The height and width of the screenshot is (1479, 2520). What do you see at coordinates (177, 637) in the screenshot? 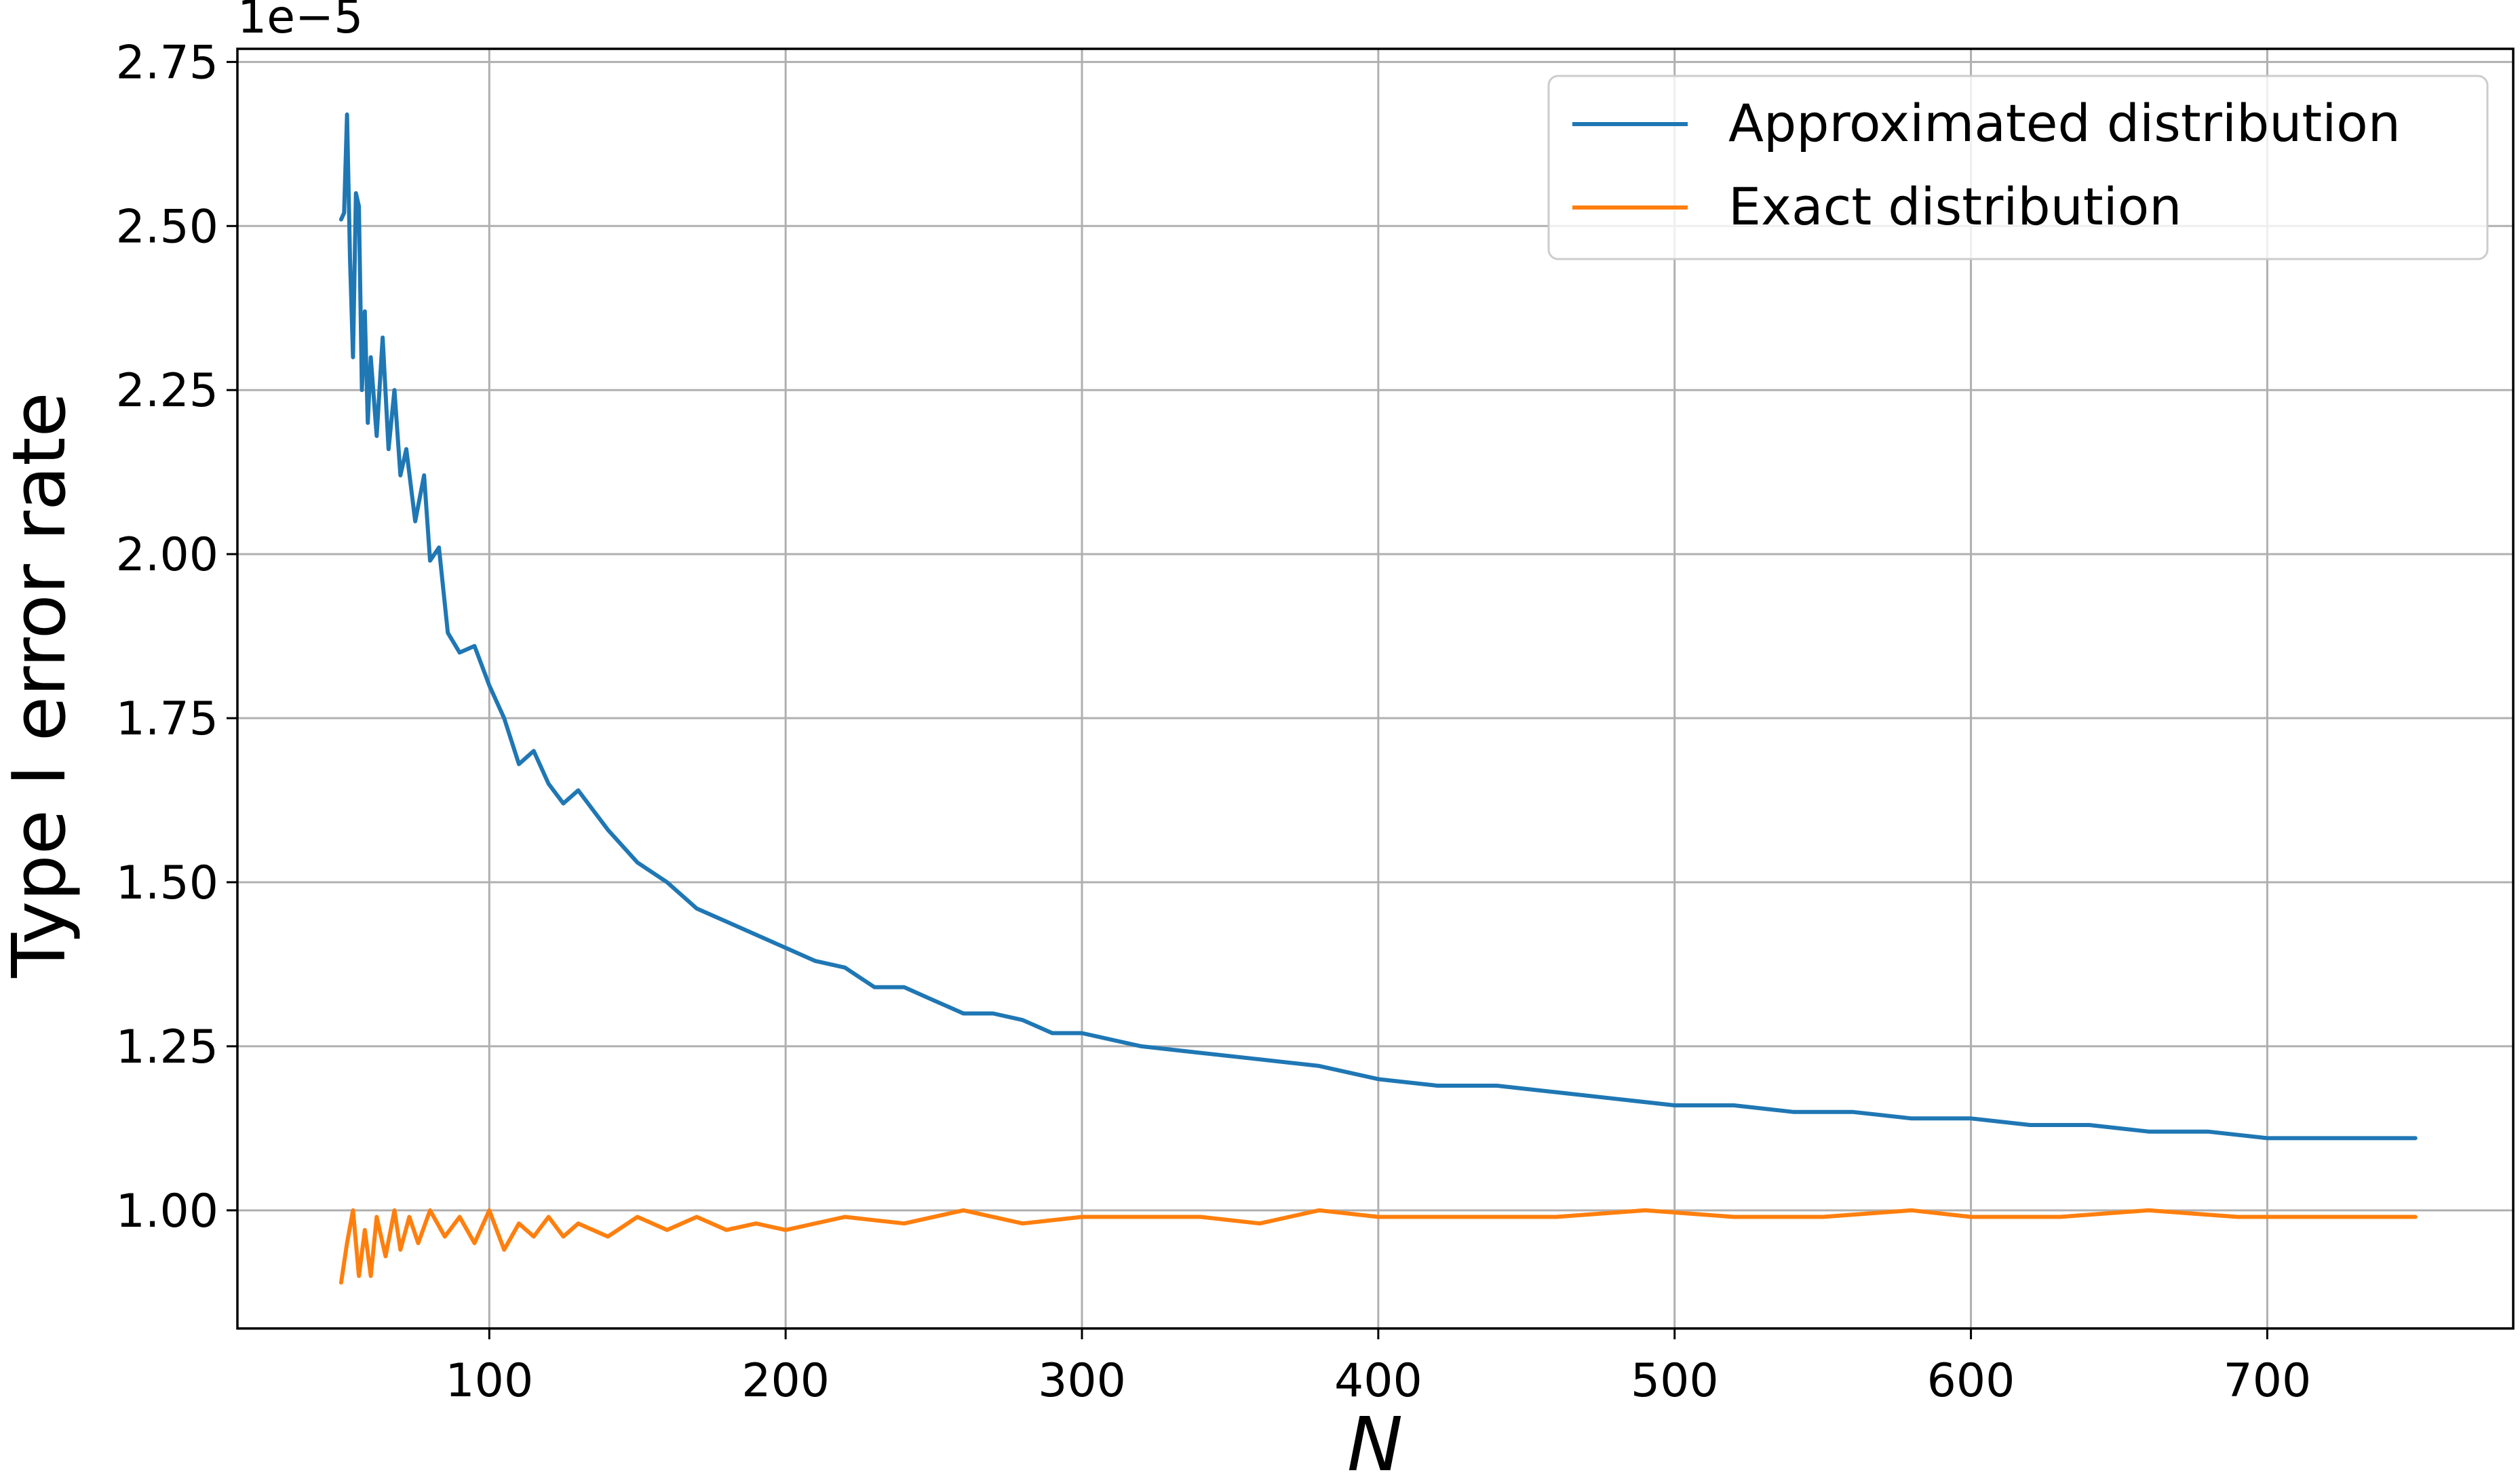
I see `y-axis-ticks: 1.00 1.25 1.50 1.75 2.00 2.25 2.50 2.75` at bounding box center [177, 637].